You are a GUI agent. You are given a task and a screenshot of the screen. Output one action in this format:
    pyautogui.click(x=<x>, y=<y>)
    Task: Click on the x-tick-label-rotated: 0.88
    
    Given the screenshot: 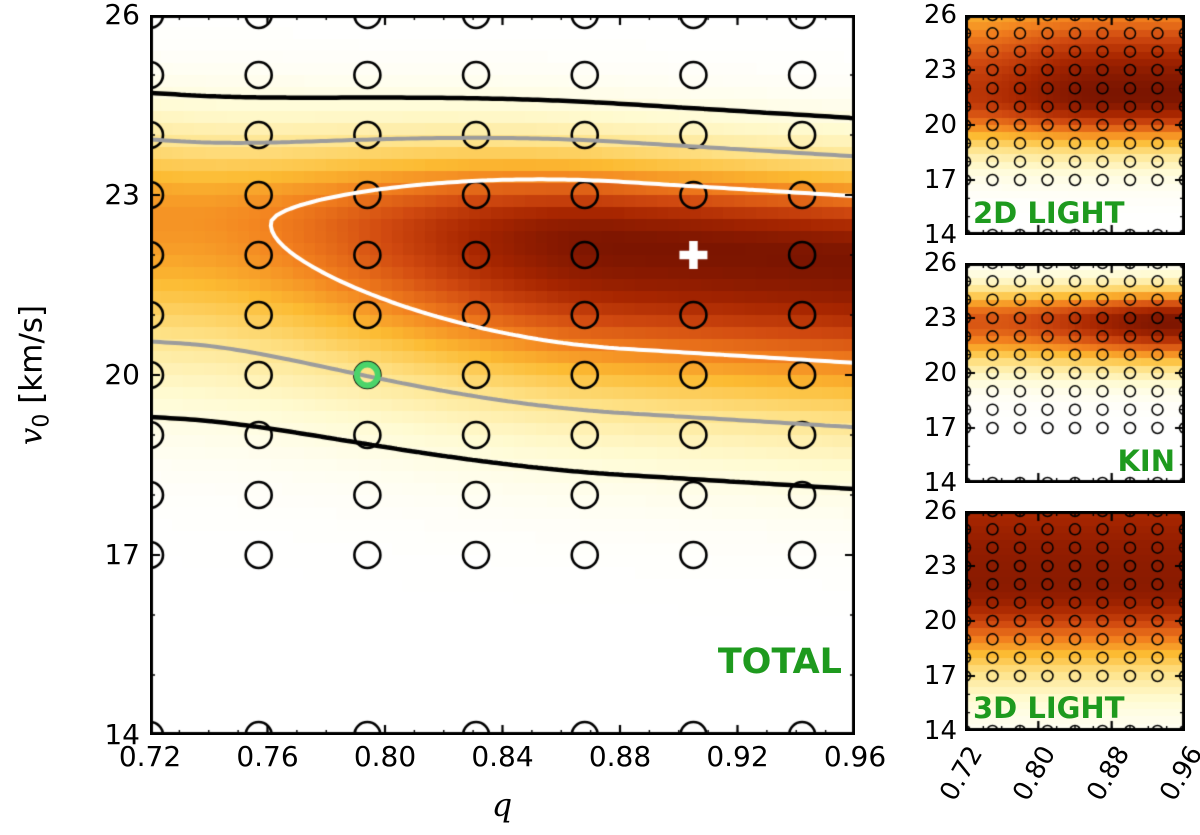 What is the action you would take?
    pyautogui.click(x=1108, y=774)
    